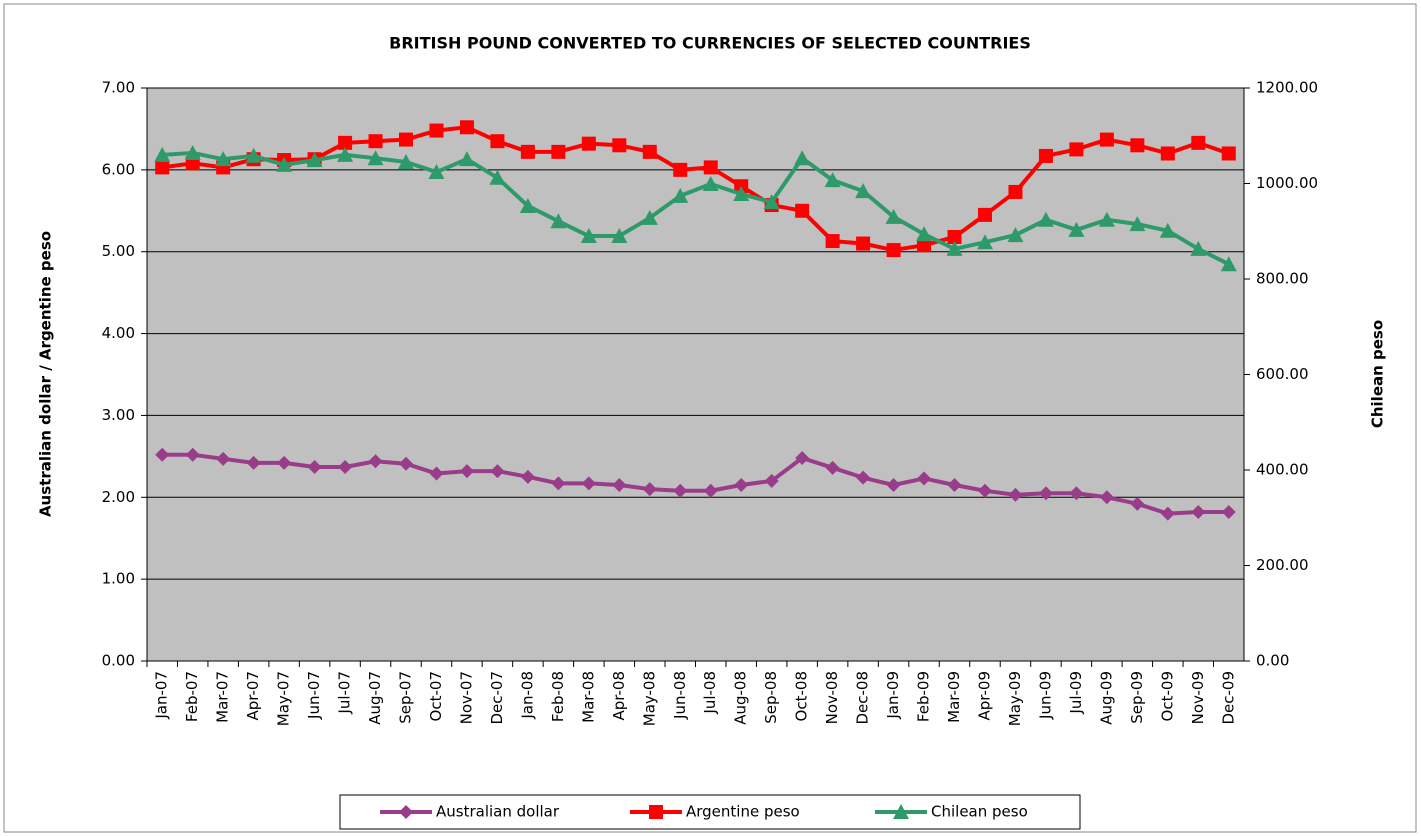 The height and width of the screenshot is (836, 1421). What do you see at coordinates (771, 697) in the screenshot?
I see `x-tick-label: Sep-08` at bounding box center [771, 697].